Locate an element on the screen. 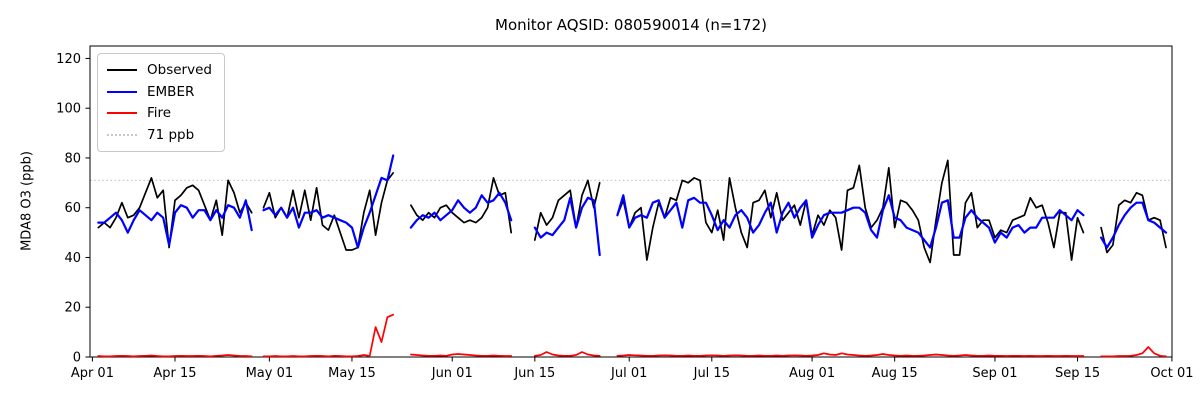  legend-label-threshold: 71 ppb is located at coordinates (171, 134).